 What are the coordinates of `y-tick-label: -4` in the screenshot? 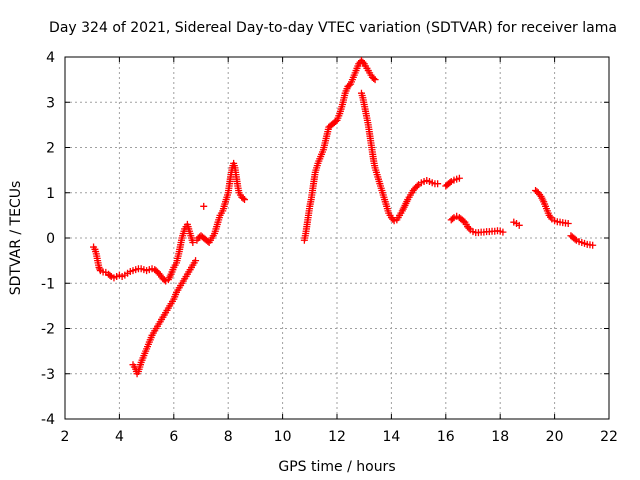 It's located at (48, 420).